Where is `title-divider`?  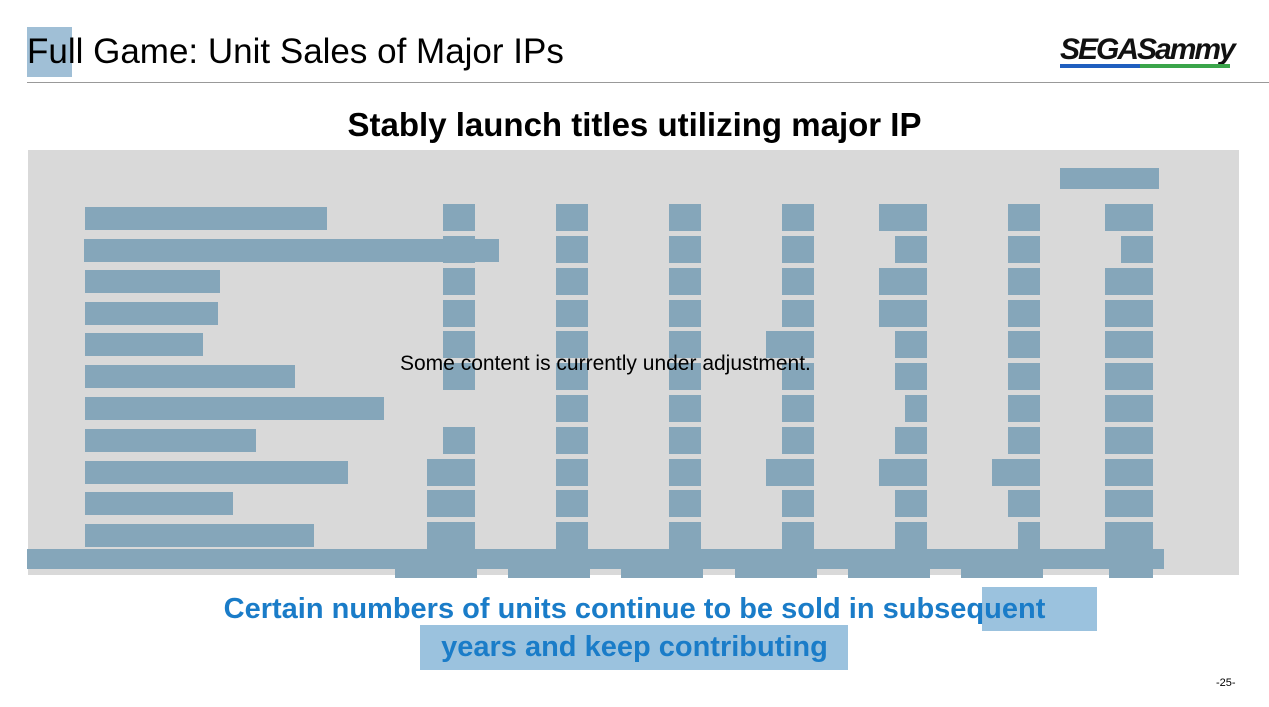 title-divider is located at coordinates (648, 82).